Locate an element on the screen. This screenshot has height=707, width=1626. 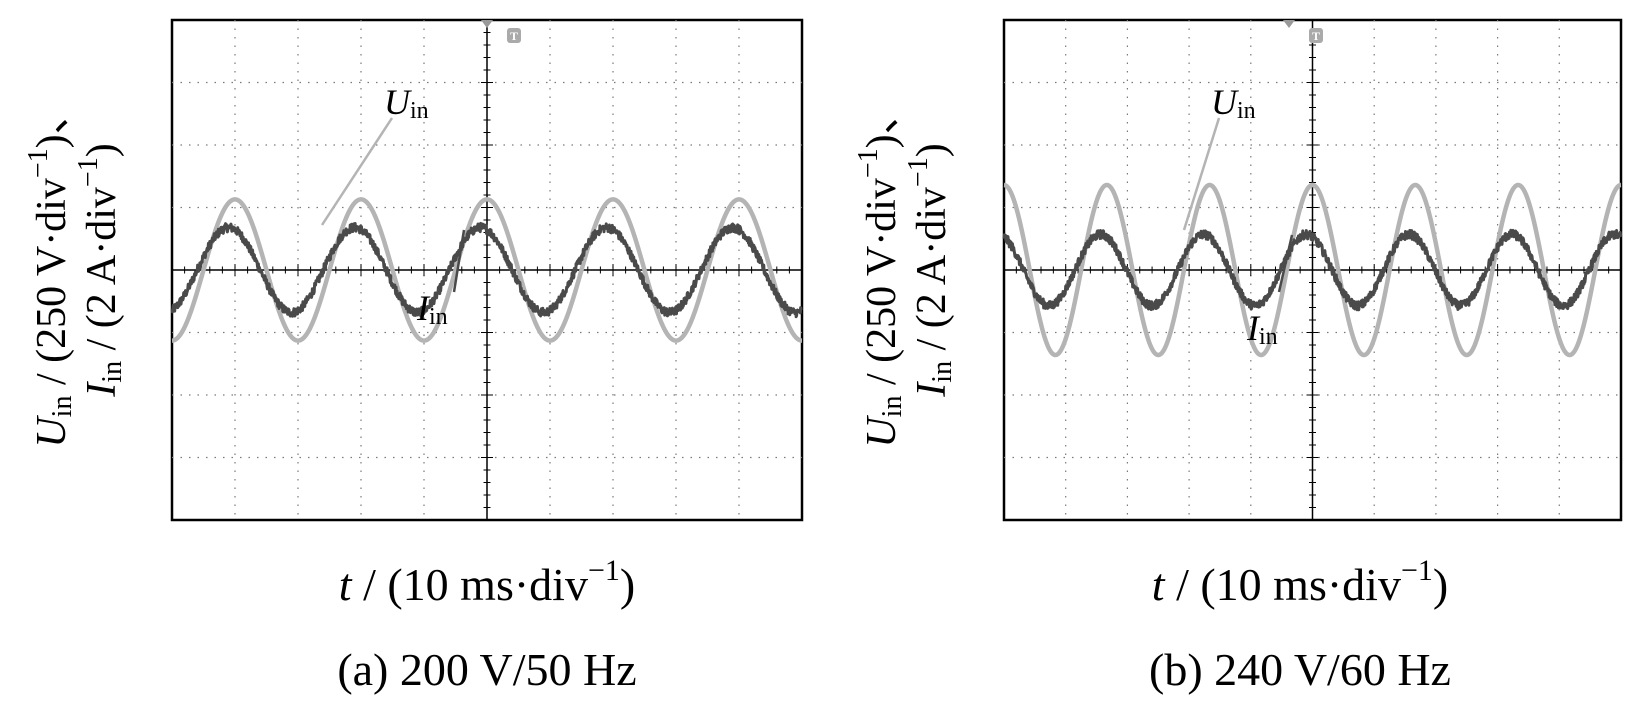
y-axis-label-b: Uin / (250 V·div−1)、 Iin / (2 A·div−1) is located at coordinates (905, 269).